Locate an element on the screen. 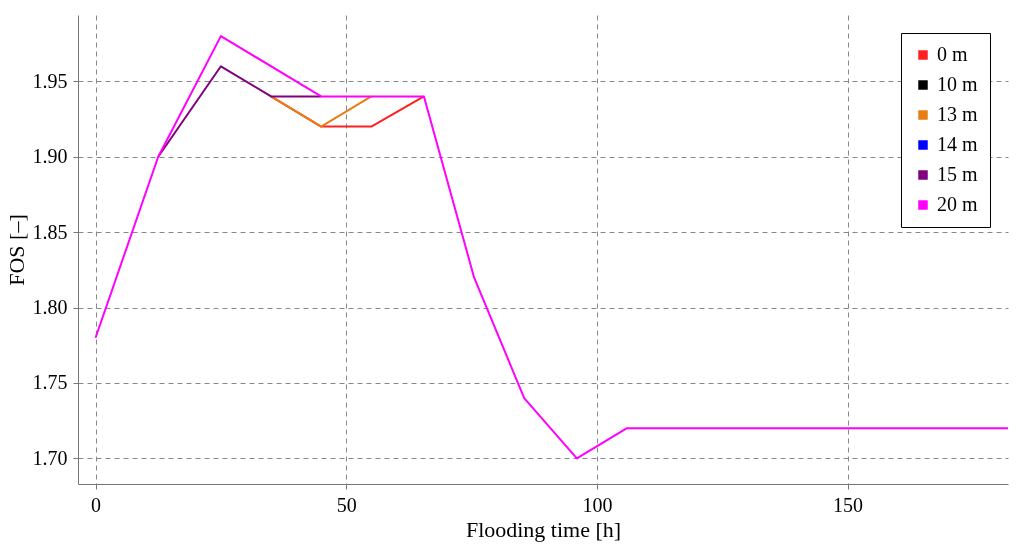 The image size is (1018, 553). y-tick-label: 1.95 is located at coordinates (50, 80).